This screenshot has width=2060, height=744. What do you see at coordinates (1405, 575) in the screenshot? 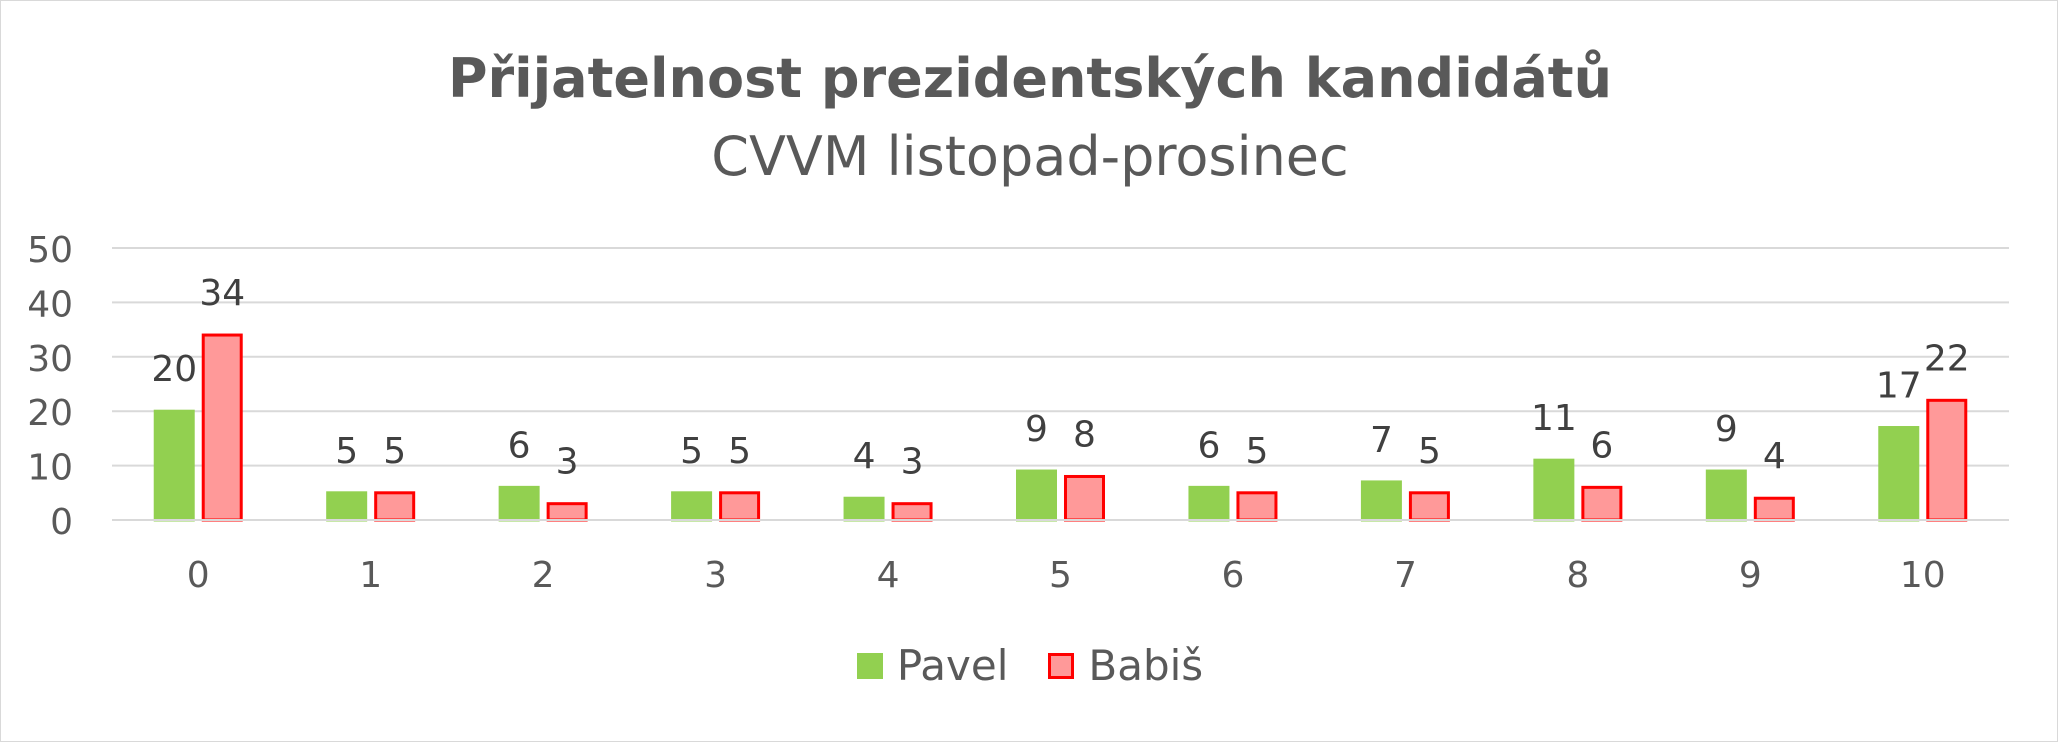
I see `x-tick-label: 7` at bounding box center [1405, 575].